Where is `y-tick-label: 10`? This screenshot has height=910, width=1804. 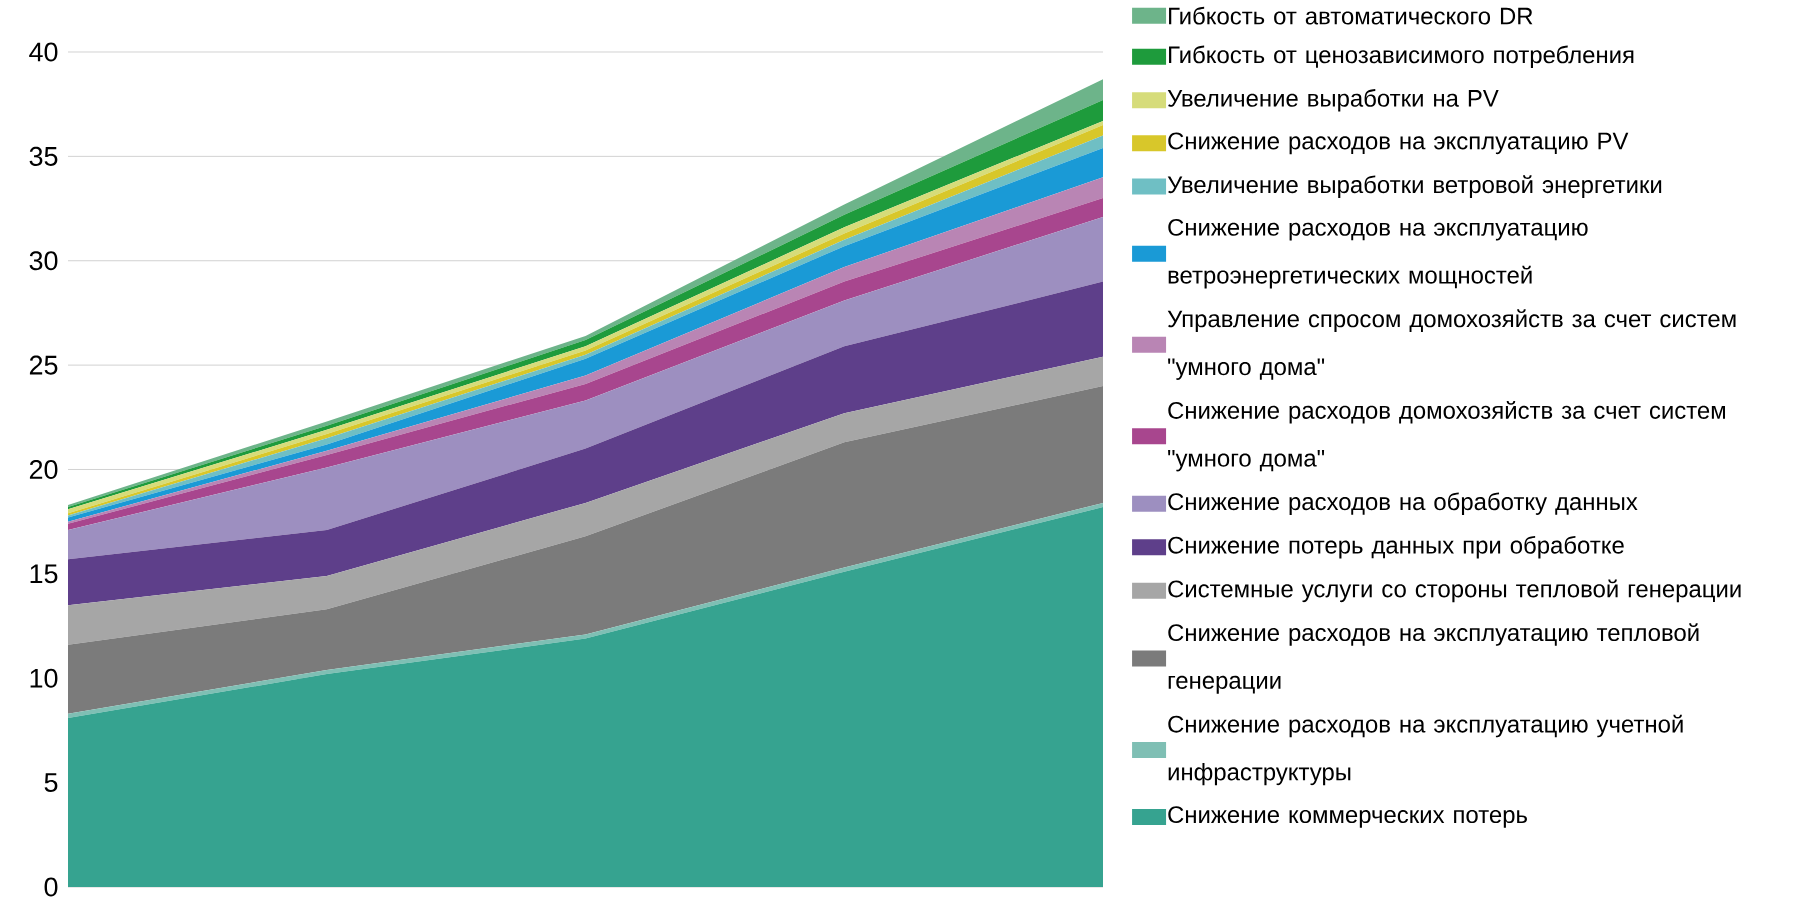 y-tick-label: 10 is located at coordinates (44, 678).